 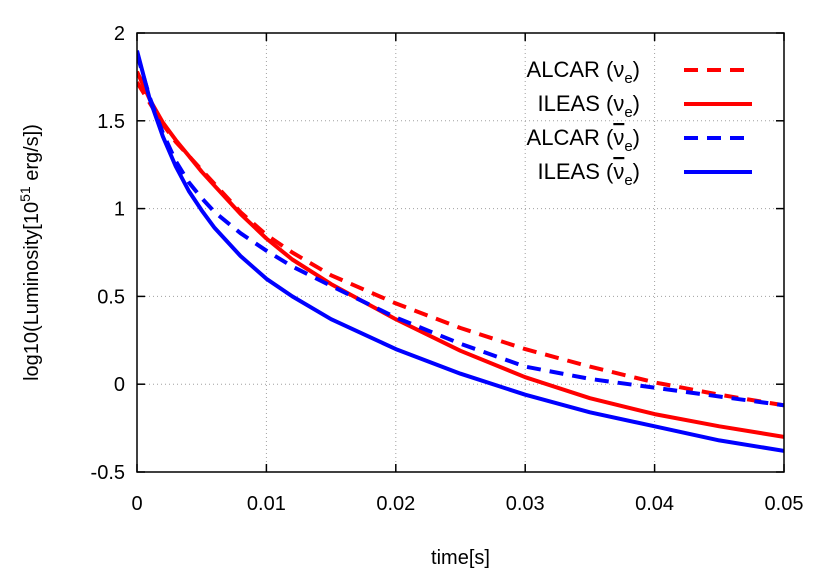 What do you see at coordinates (654, 504) in the screenshot?
I see `x-tick-label: 0.04` at bounding box center [654, 504].